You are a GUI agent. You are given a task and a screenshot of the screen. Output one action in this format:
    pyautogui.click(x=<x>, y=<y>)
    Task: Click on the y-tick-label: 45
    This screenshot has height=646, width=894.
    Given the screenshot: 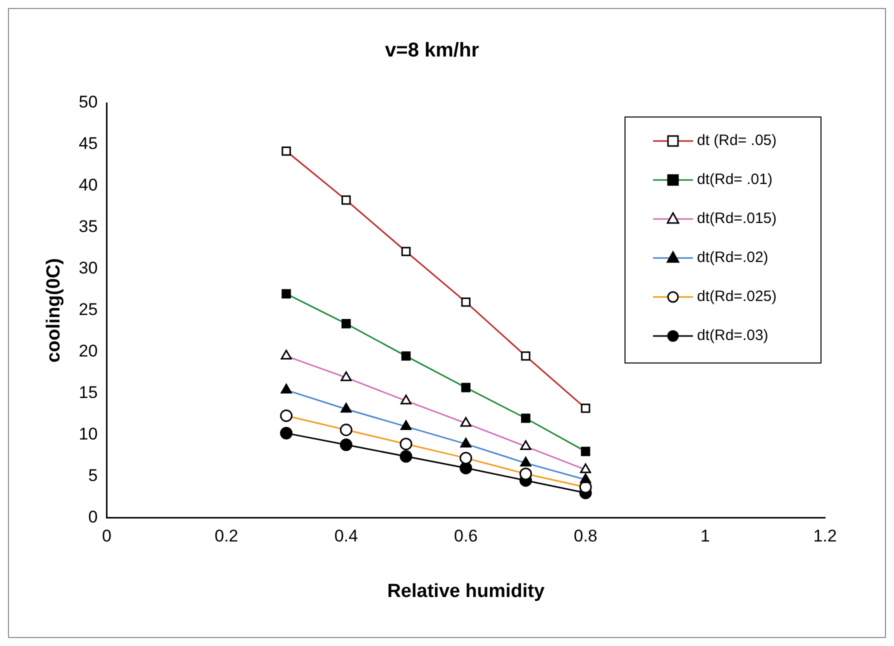 What is the action you would take?
    pyautogui.click(x=88, y=144)
    